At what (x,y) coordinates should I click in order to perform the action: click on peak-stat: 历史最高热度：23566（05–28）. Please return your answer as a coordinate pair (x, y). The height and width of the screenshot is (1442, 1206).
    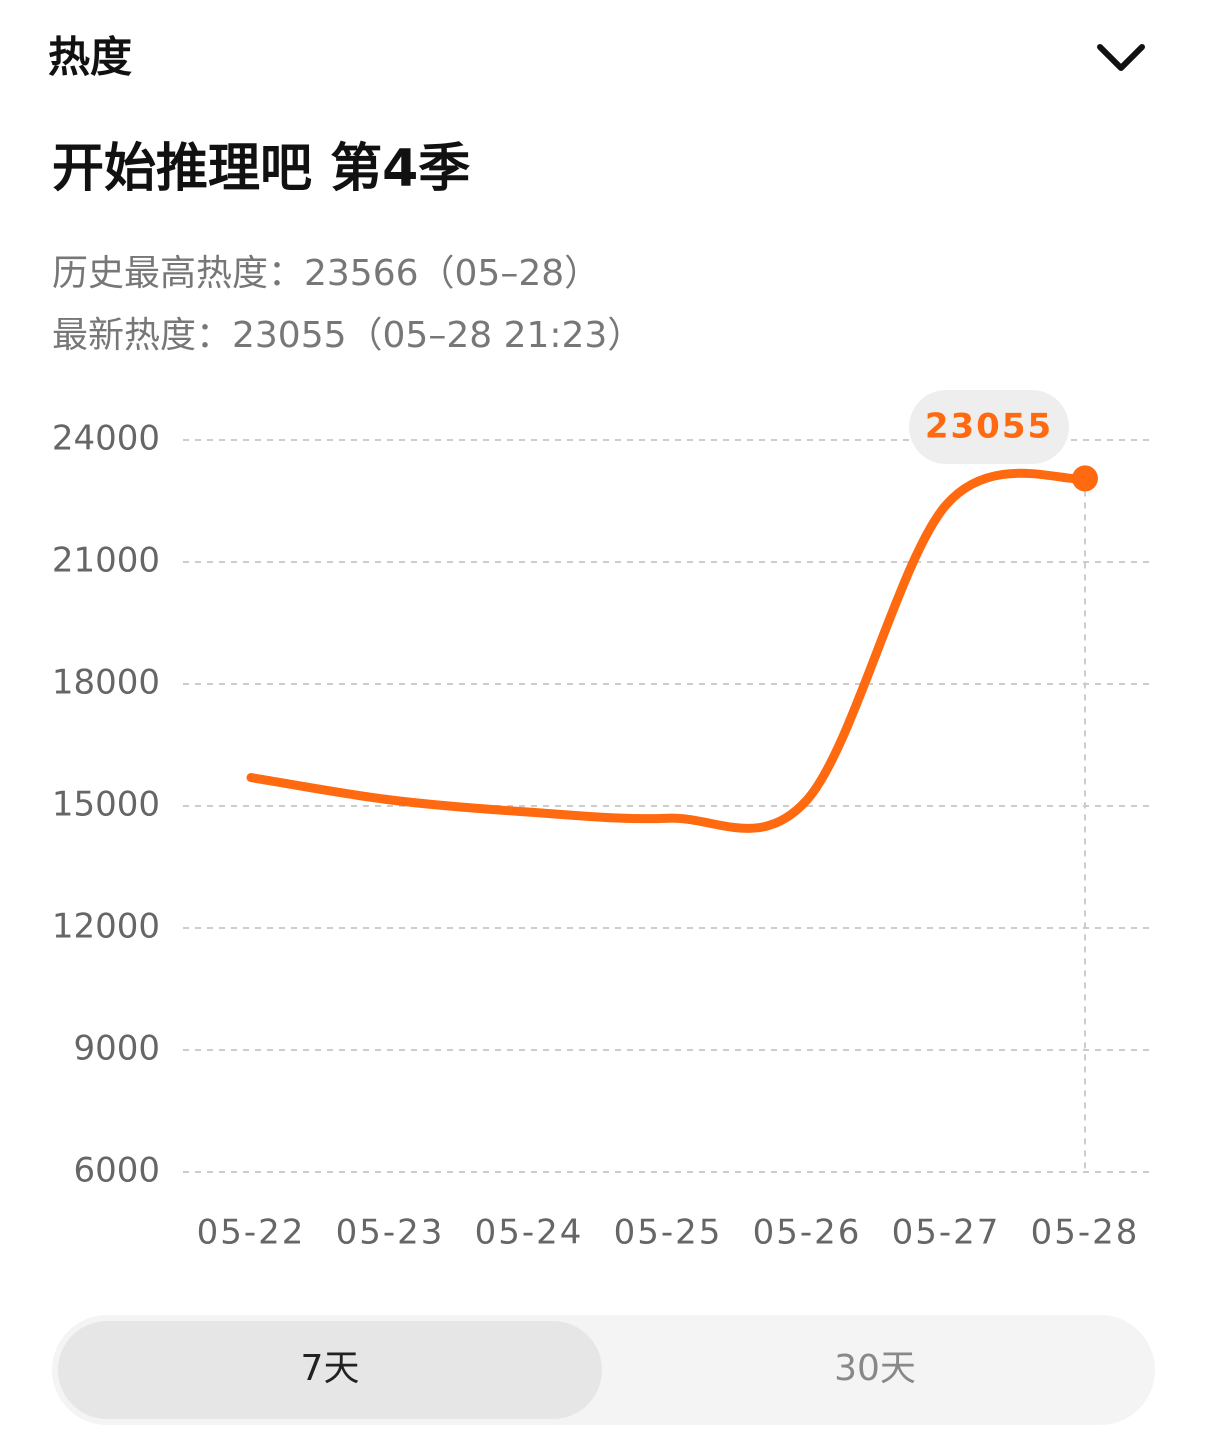
    Looking at the image, I should click on (326, 273).